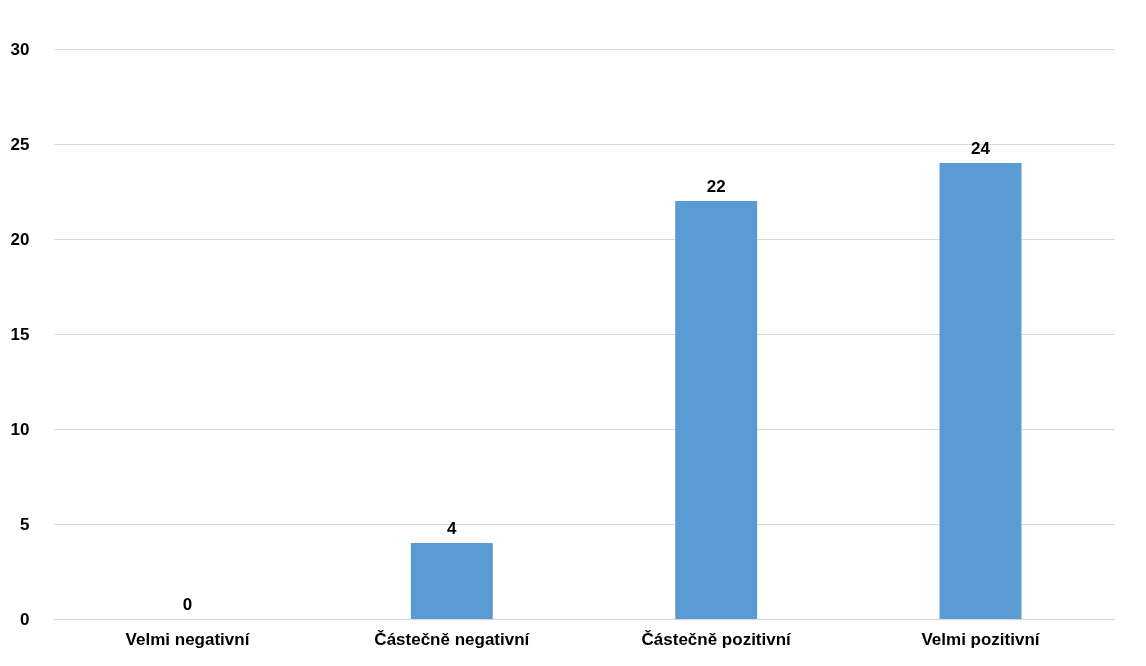  What do you see at coordinates (20, 49) in the screenshot?
I see `y-tick-label: 30` at bounding box center [20, 49].